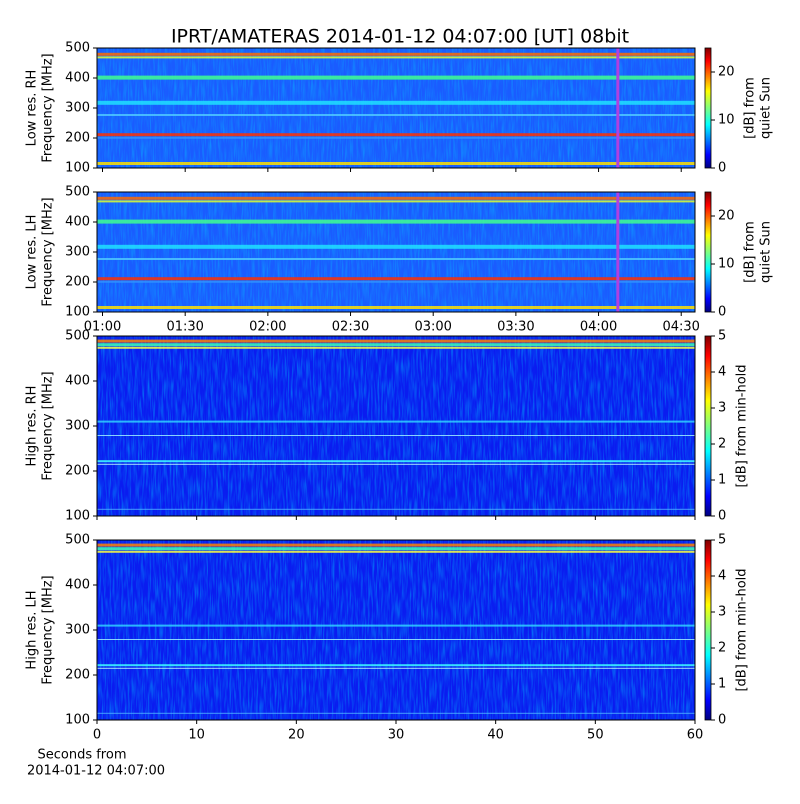 The width and height of the screenshot is (800, 804). I want to click on x-tick-label: 01:00, so click(102, 327).